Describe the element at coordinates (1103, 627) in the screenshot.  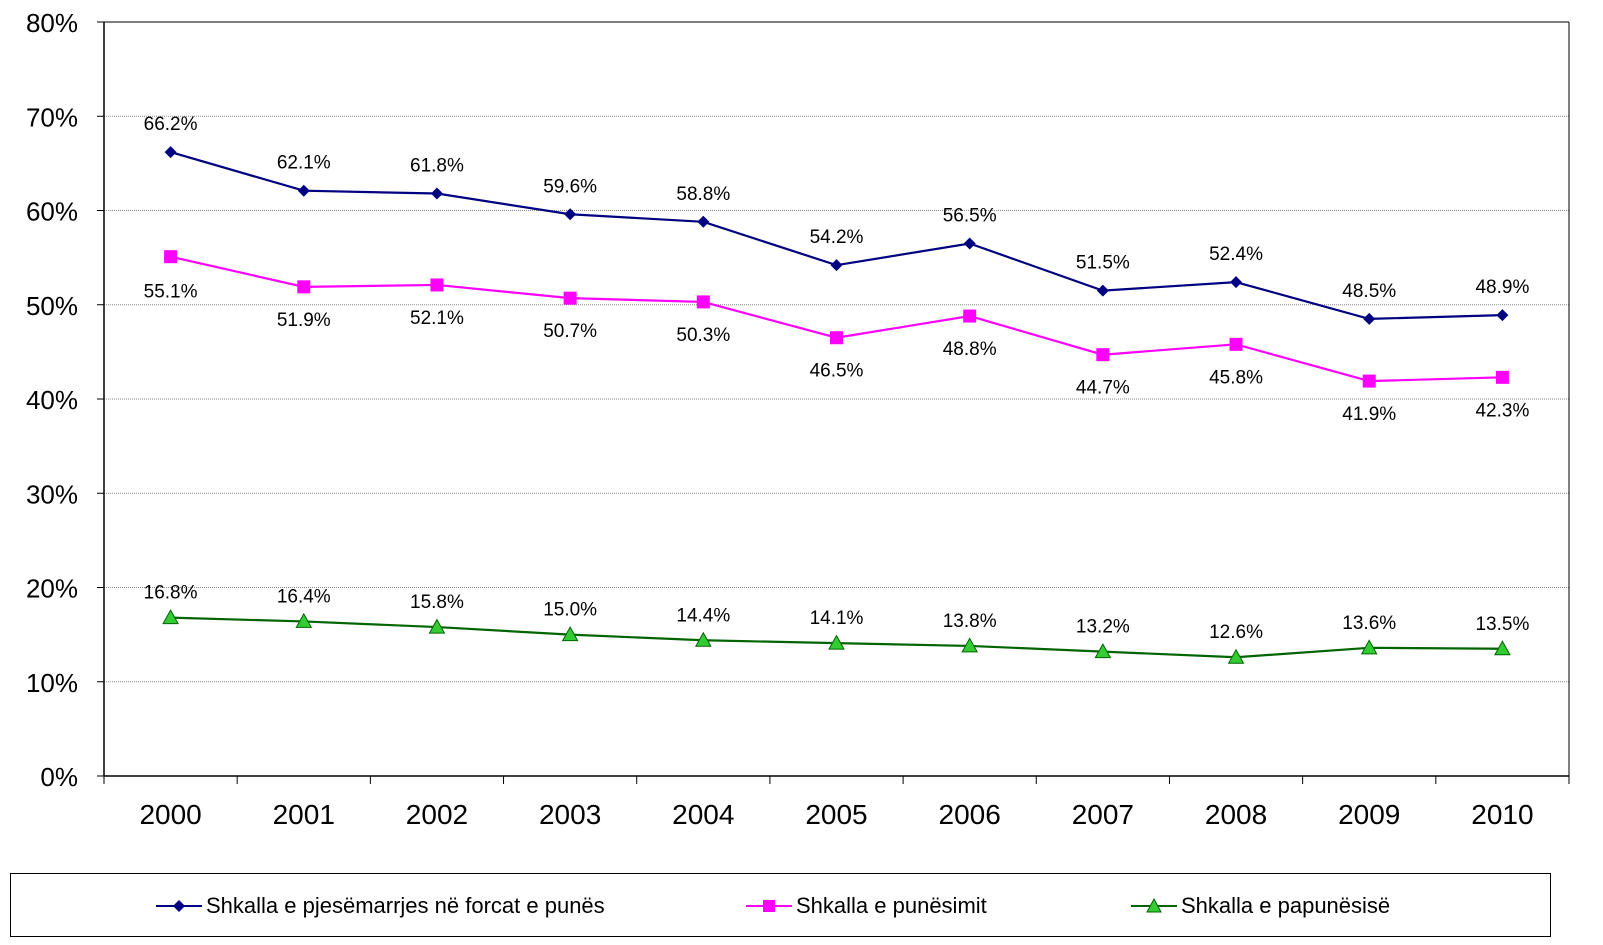
I see `data-label: 13.2%` at that location.